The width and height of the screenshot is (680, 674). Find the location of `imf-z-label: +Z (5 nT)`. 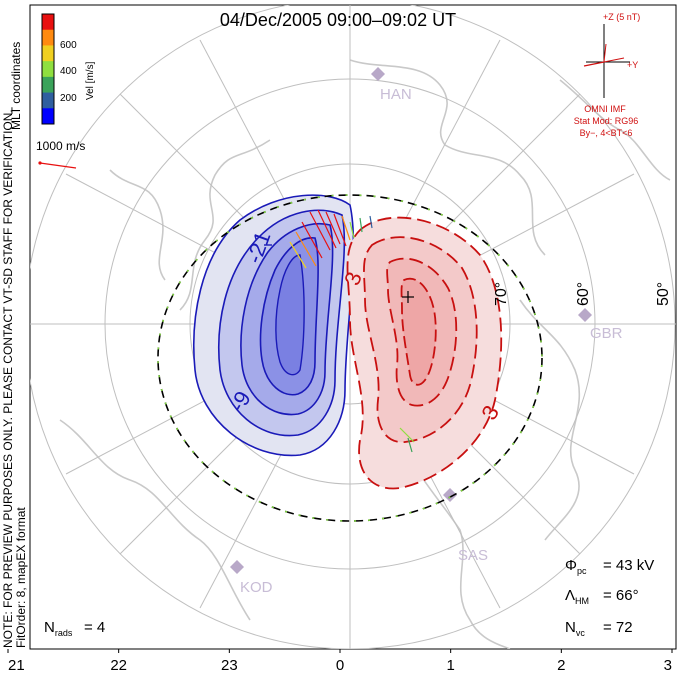

imf-z-label: +Z (5 nT) is located at coordinates (621, 17).